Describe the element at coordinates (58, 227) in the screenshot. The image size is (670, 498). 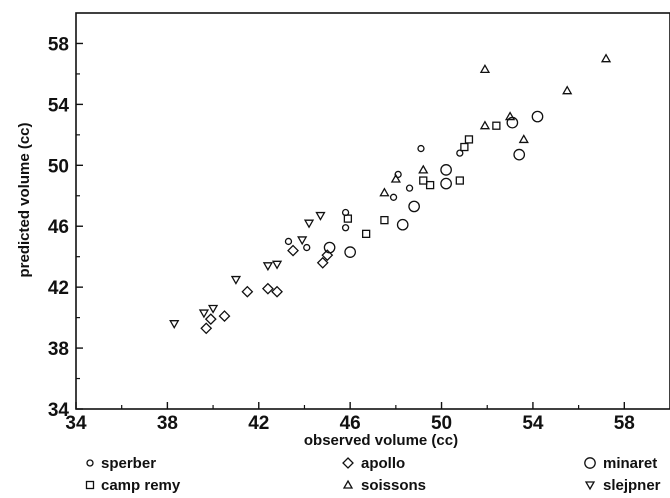
I see `y-tick-label: 46` at that location.